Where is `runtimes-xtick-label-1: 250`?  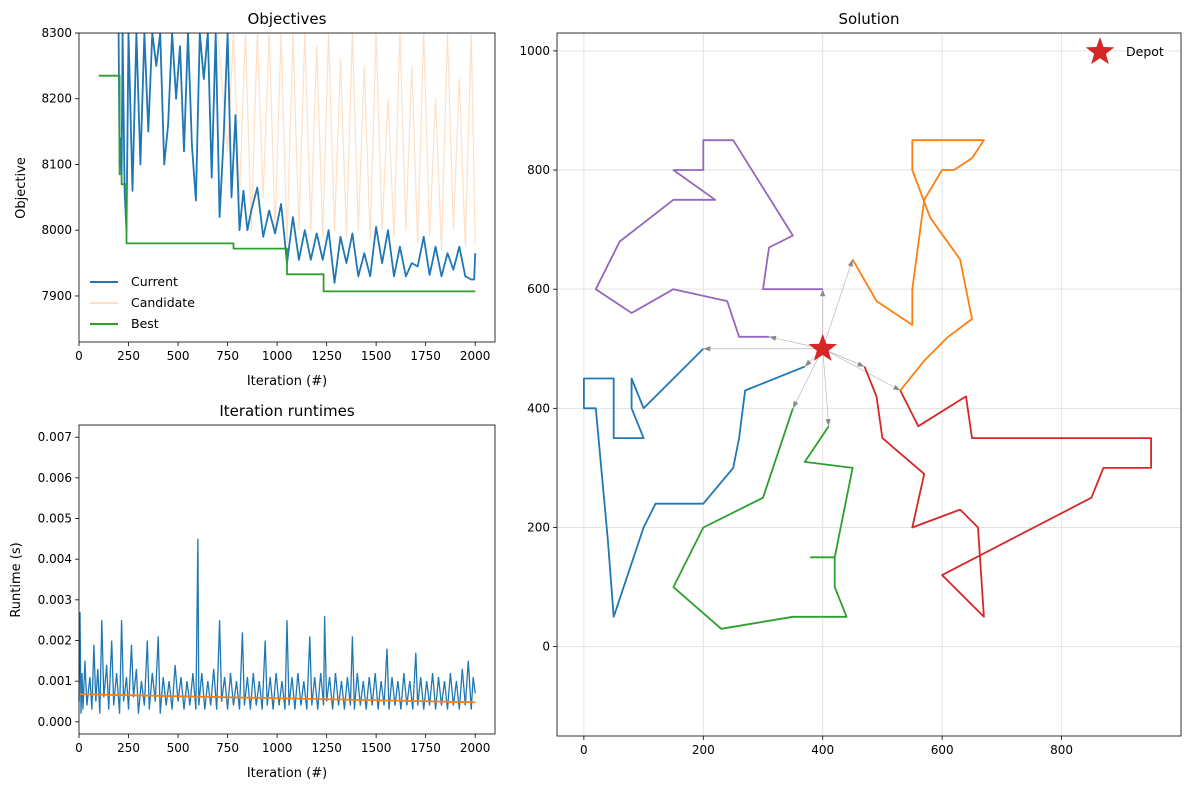 runtimes-xtick-label-1: 250 is located at coordinates (128, 748).